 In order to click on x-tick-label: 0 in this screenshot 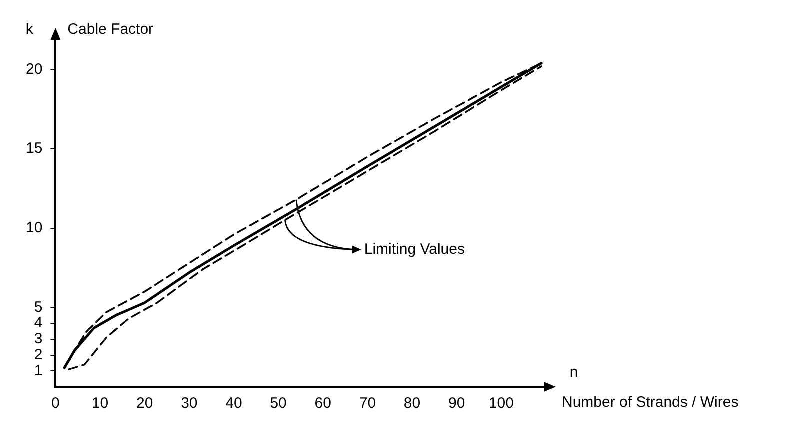, I will do `click(56, 403)`.